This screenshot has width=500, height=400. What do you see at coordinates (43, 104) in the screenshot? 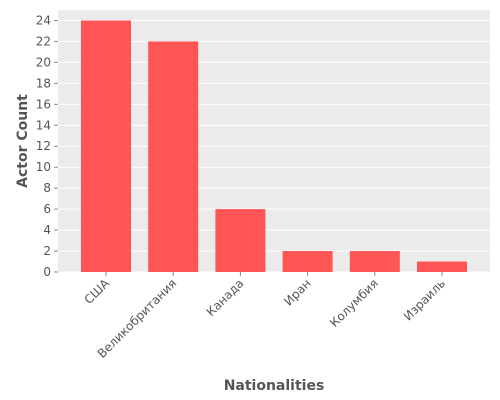
I see `y-tick-label: 16` at bounding box center [43, 104].